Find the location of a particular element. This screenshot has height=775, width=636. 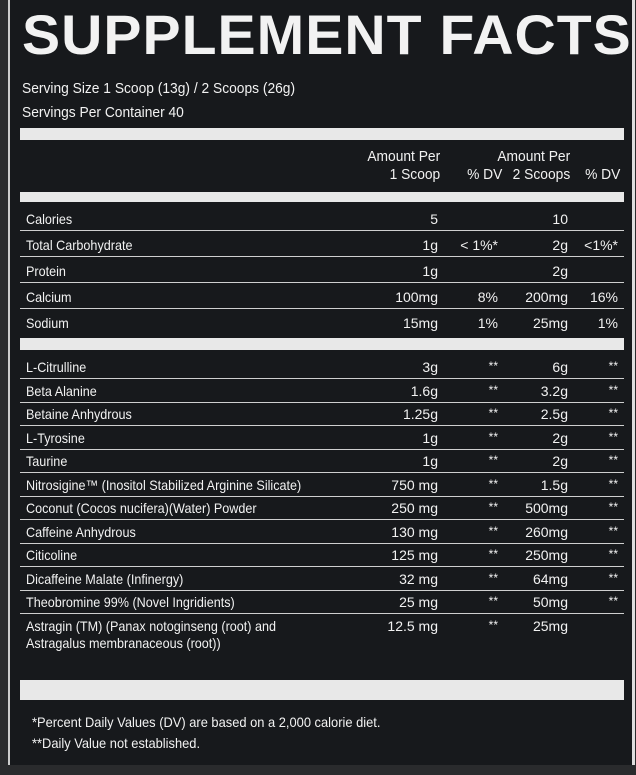

amount-2-scoops: 260mg is located at coordinates (546, 531).